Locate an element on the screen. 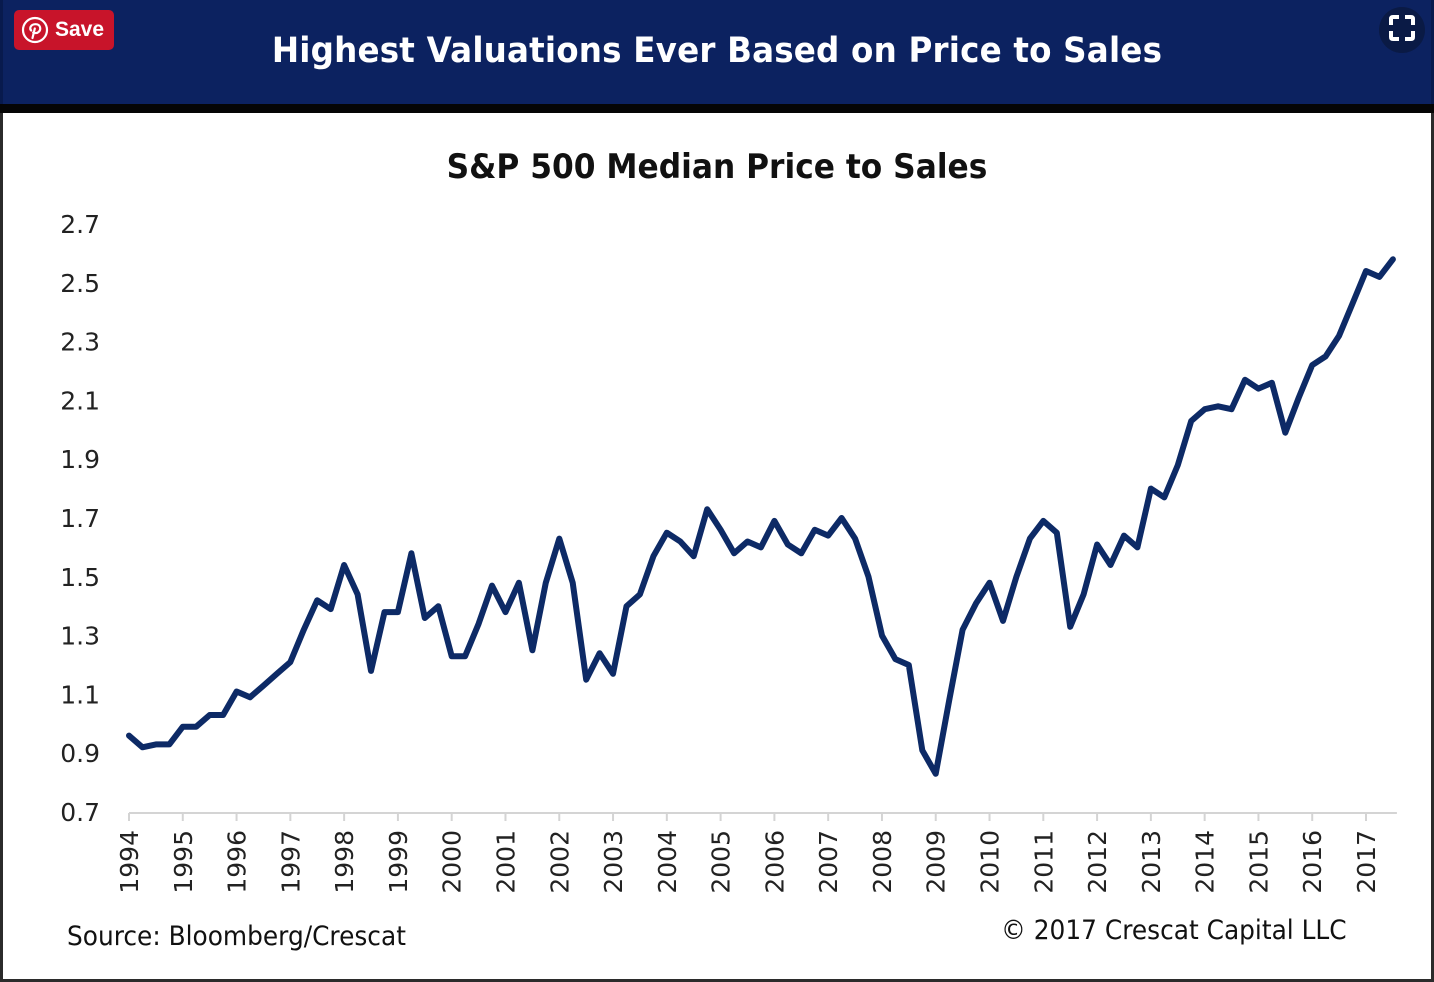 The width and height of the screenshot is (1434, 982). fullscreen-button is located at coordinates (1402, 30).